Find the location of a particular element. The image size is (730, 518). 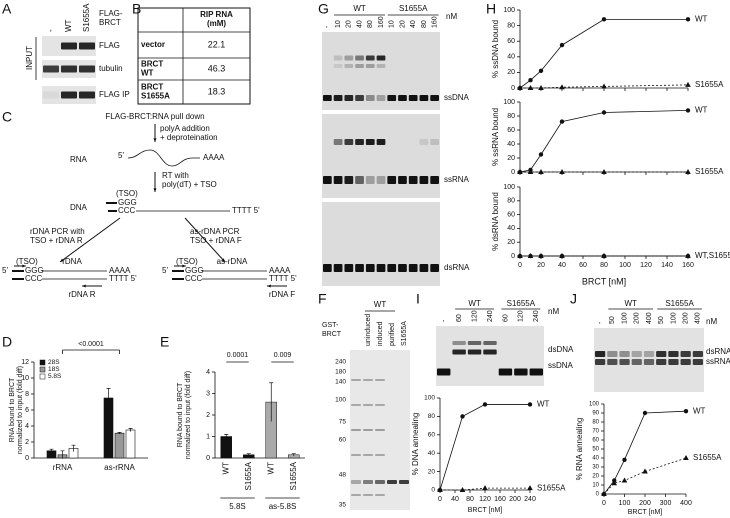

x-tick-label: 0 is located at coordinates (440, 499).